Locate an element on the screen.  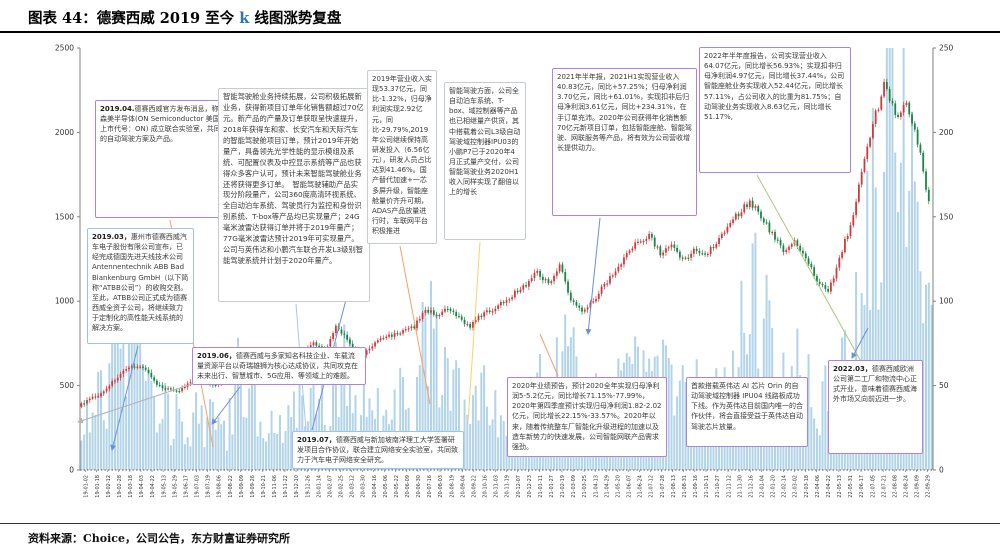
x-axis-tick-label: 21-09-16 is located at coordinates (696, 486).